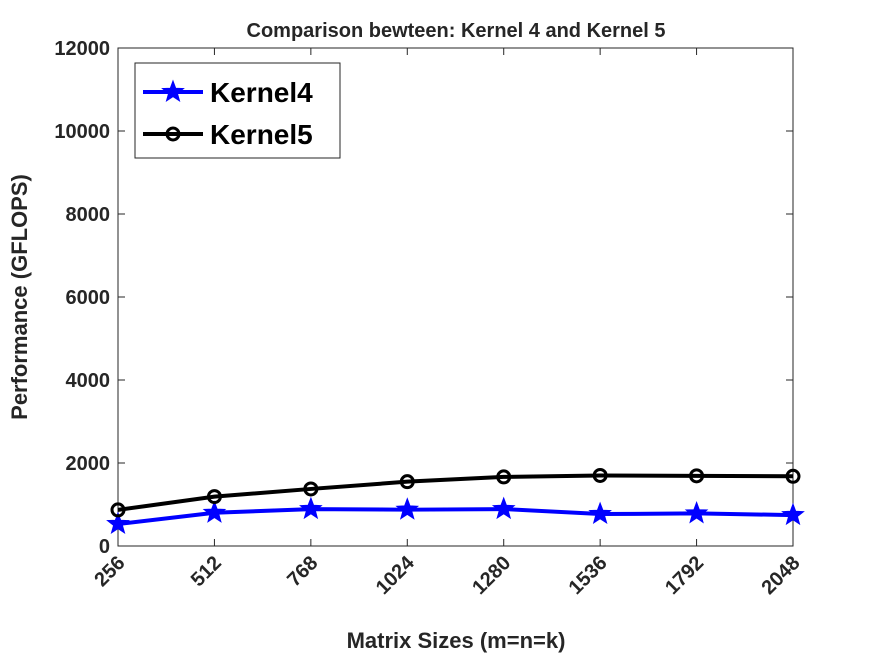  What do you see at coordinates (104, 547) in the screenshot?
I see `y-tick-label: 0` at bounding box center [104, 547].